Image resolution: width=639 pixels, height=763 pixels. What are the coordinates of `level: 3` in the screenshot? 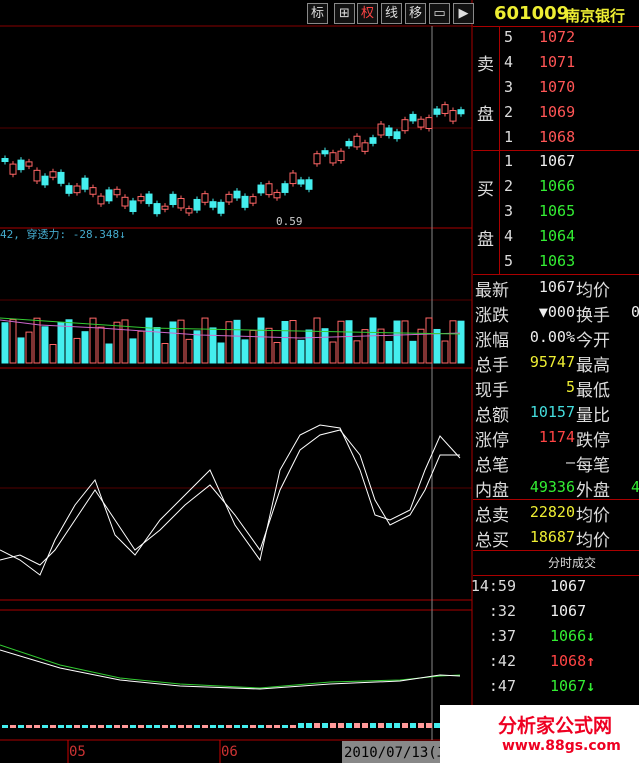 It's located at (509, 211).